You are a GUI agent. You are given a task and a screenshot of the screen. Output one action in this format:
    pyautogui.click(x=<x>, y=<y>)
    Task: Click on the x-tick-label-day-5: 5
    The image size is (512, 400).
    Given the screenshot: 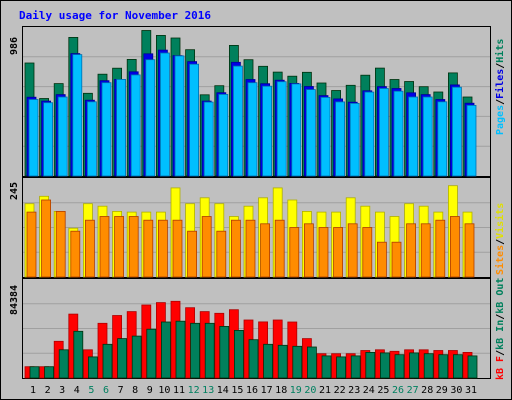 What is the action you would take?
    pyautogui.click(x=91, y=390)
    